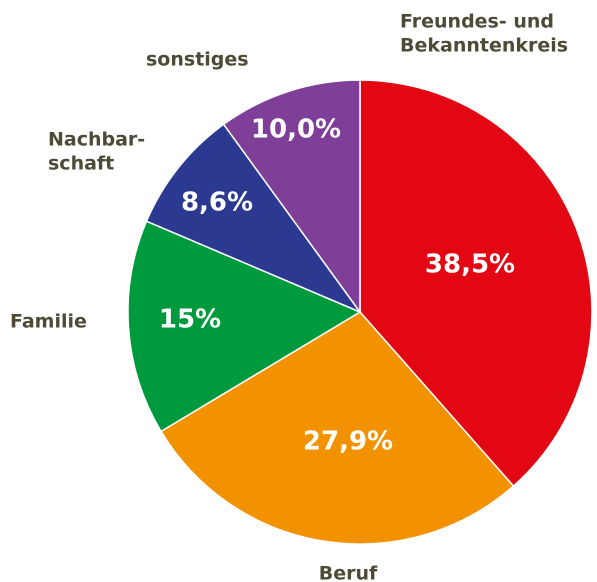 The width and height of the screenshot is (597, 582). I want to click on value-label: 27,9%, so click(348, 442).